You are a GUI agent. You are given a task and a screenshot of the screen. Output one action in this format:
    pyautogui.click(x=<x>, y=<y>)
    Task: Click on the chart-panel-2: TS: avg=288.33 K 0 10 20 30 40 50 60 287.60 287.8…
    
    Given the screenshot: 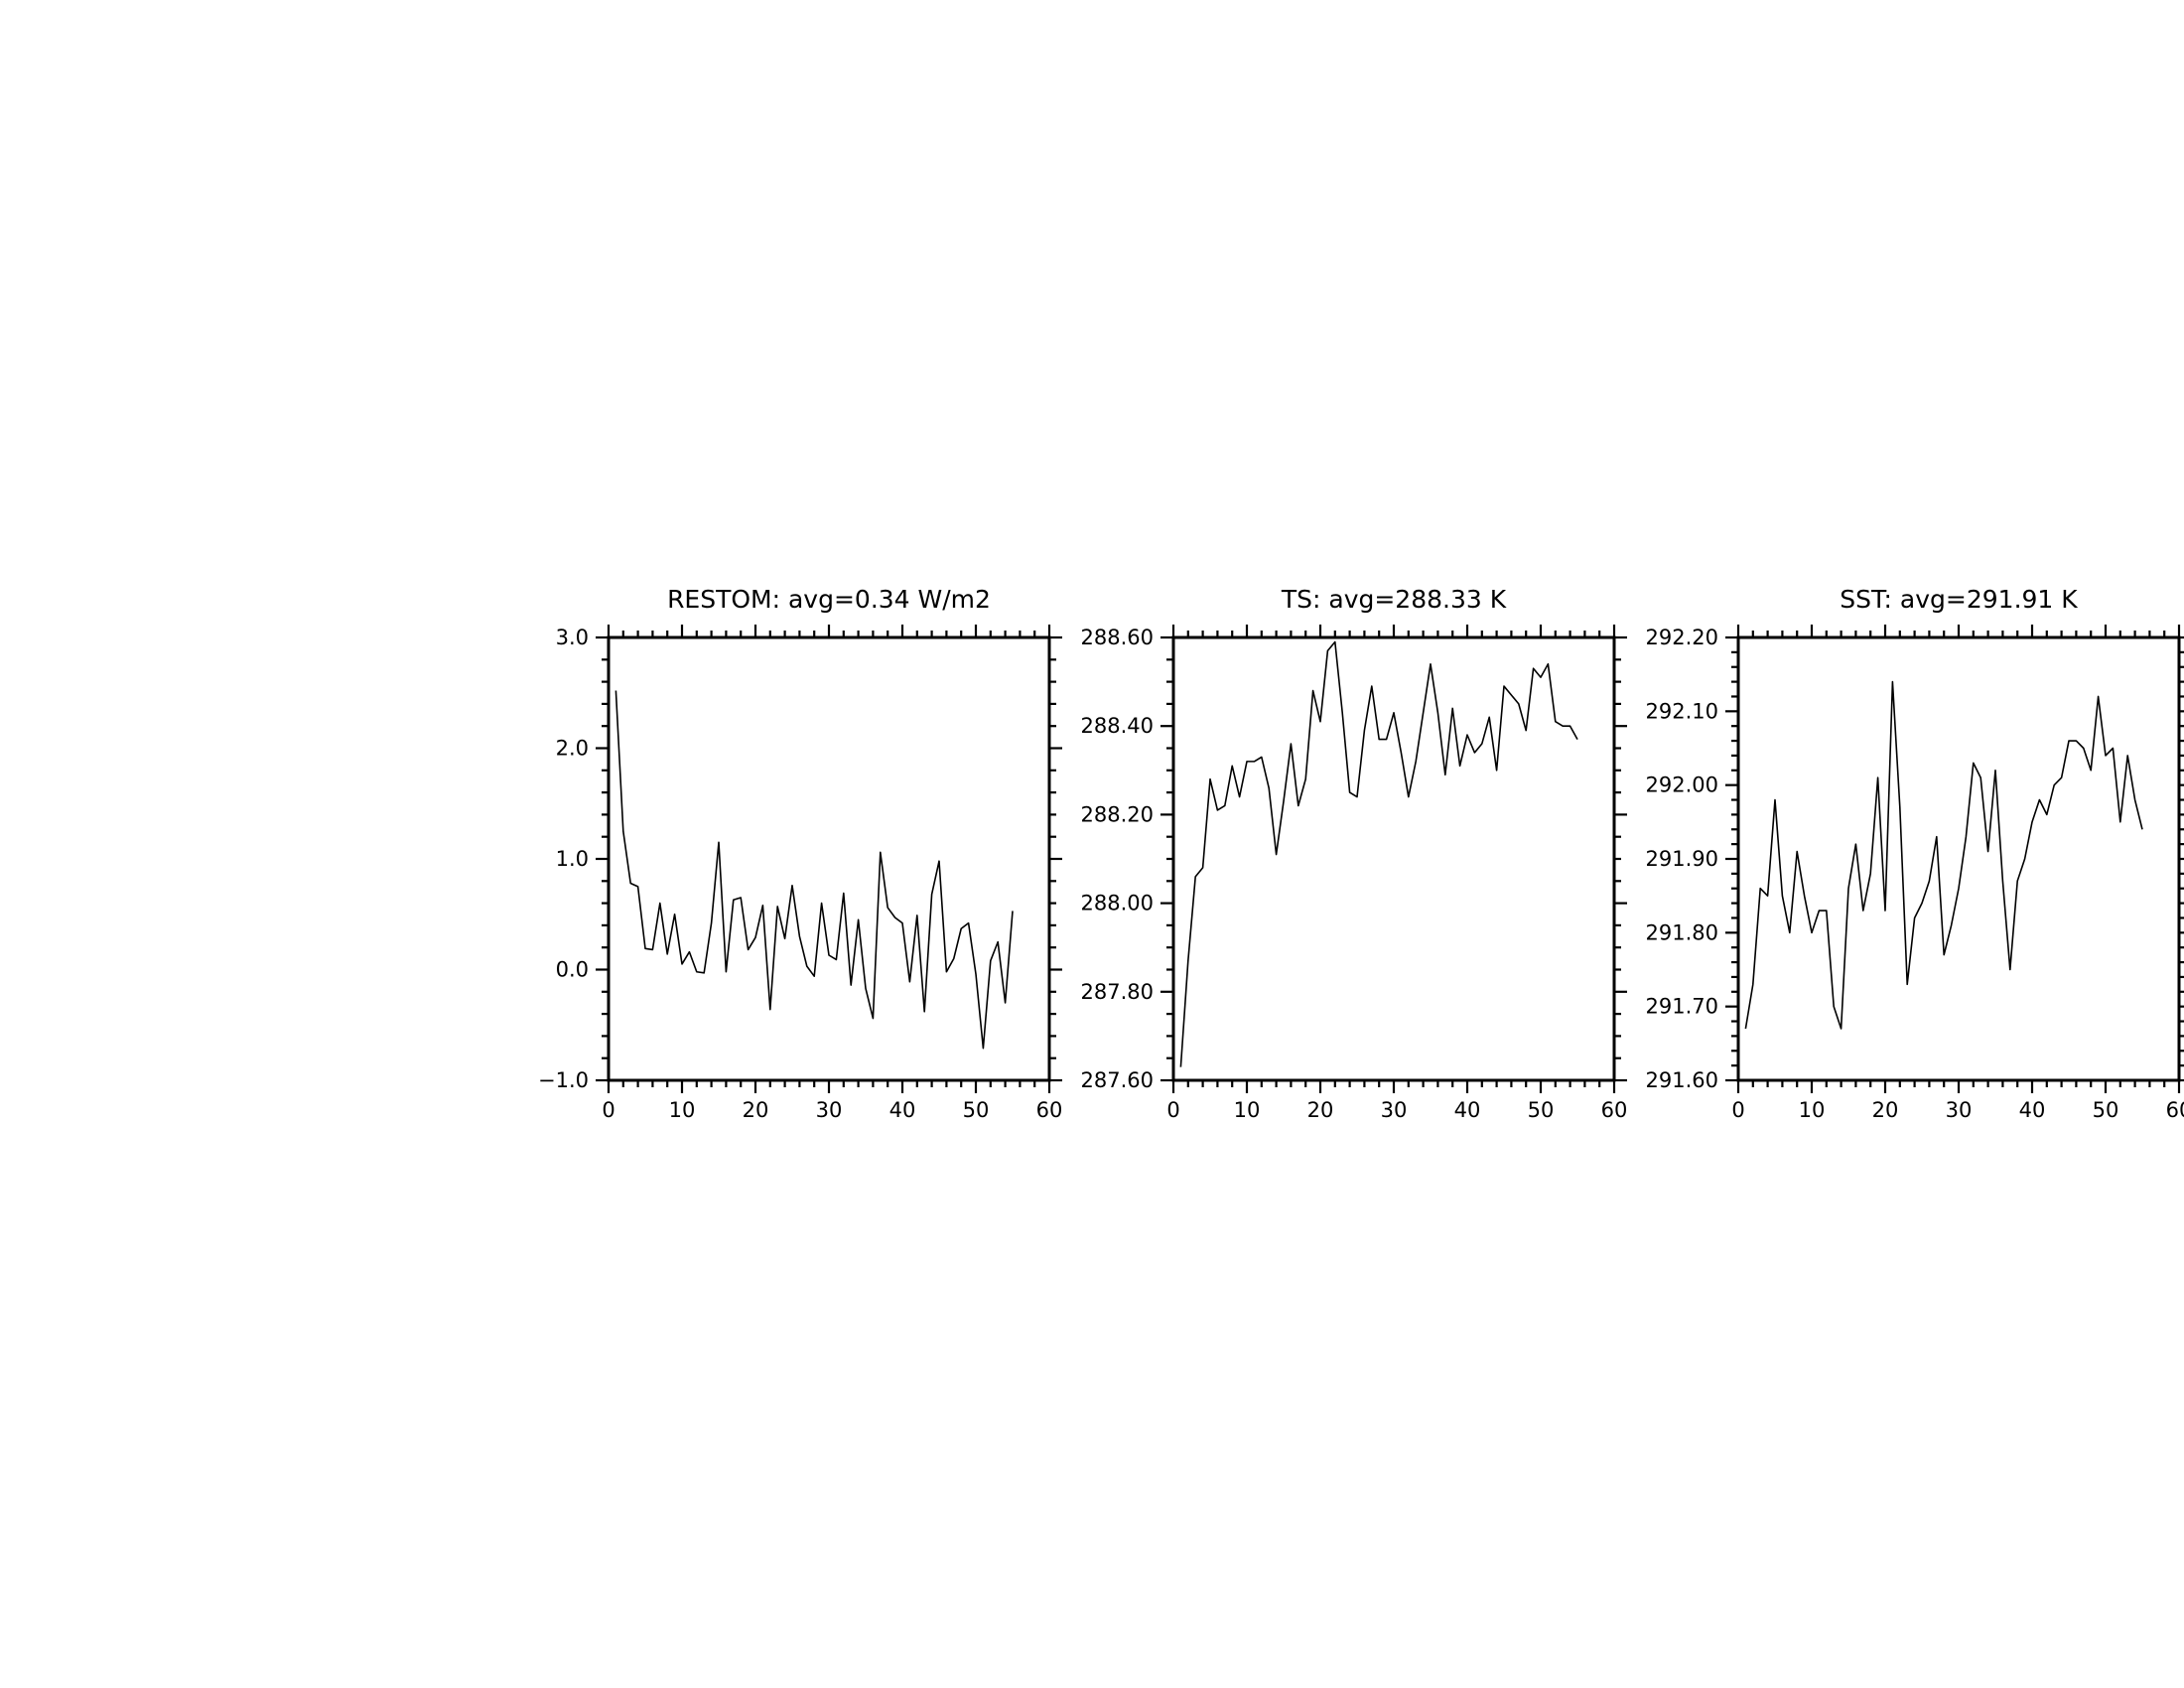 What is the action you would take?
    pyautogui.click(x=1354, y=853)
    